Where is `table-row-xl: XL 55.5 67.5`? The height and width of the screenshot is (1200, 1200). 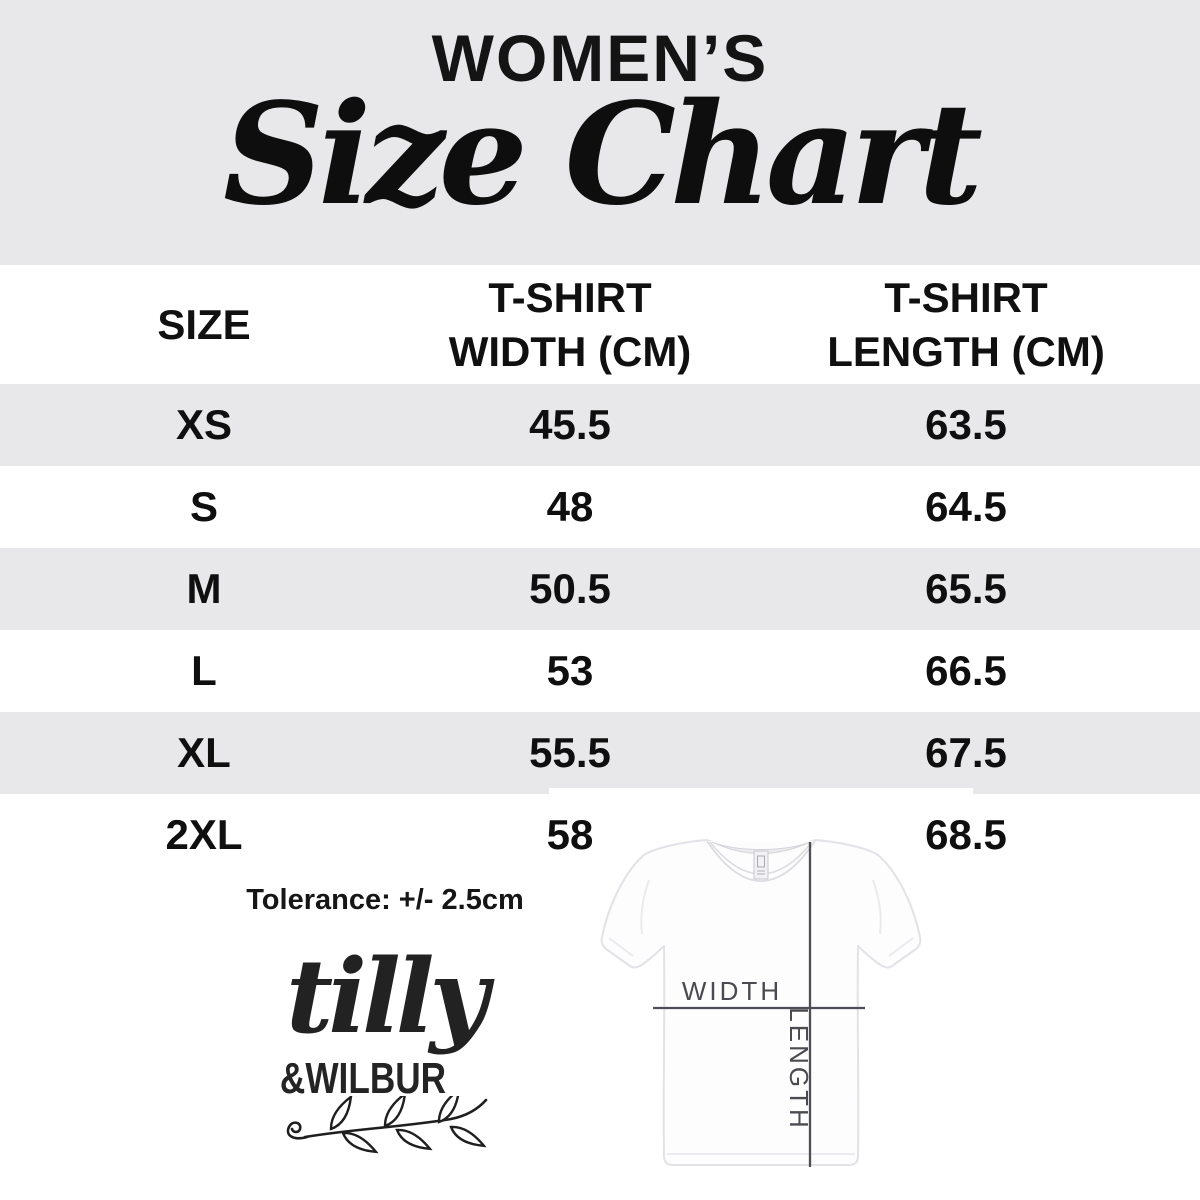
table-row-xl: XL 55.5 67.5 is located at coordinates (600, 753).